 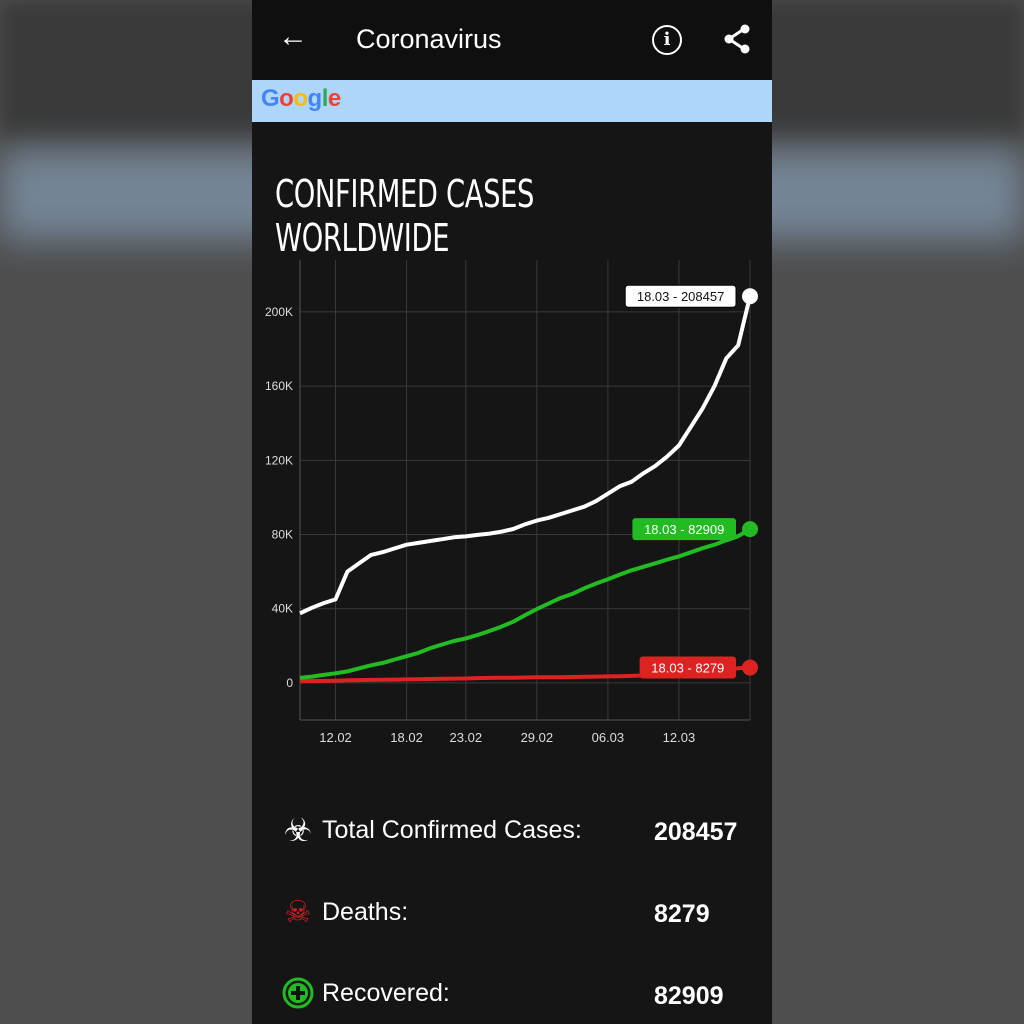 I want to click on stat-label: Deaths:, so click(x=365, y=911).